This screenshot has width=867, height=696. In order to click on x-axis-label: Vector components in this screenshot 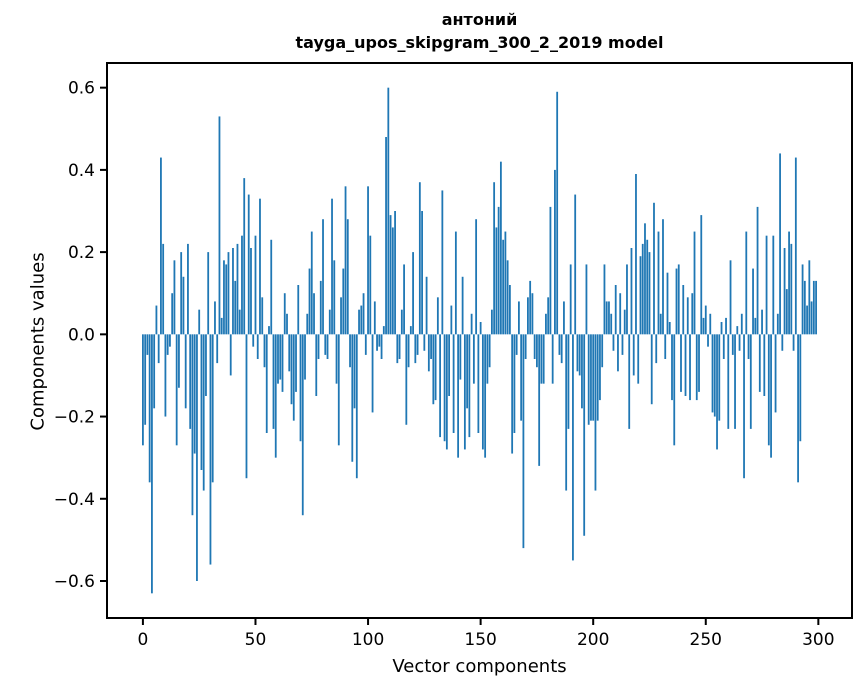, I will do `click(479, 666)`.